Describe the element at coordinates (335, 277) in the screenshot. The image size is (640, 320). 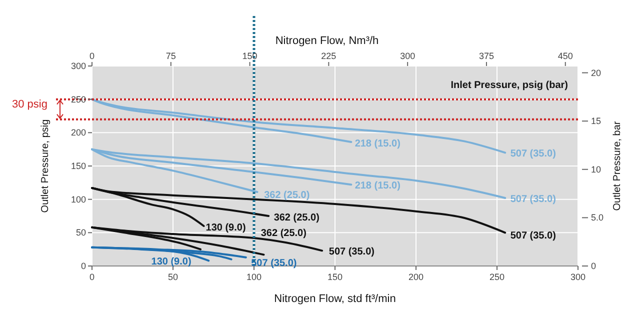
I see `x-tick-label: 150` at that location.